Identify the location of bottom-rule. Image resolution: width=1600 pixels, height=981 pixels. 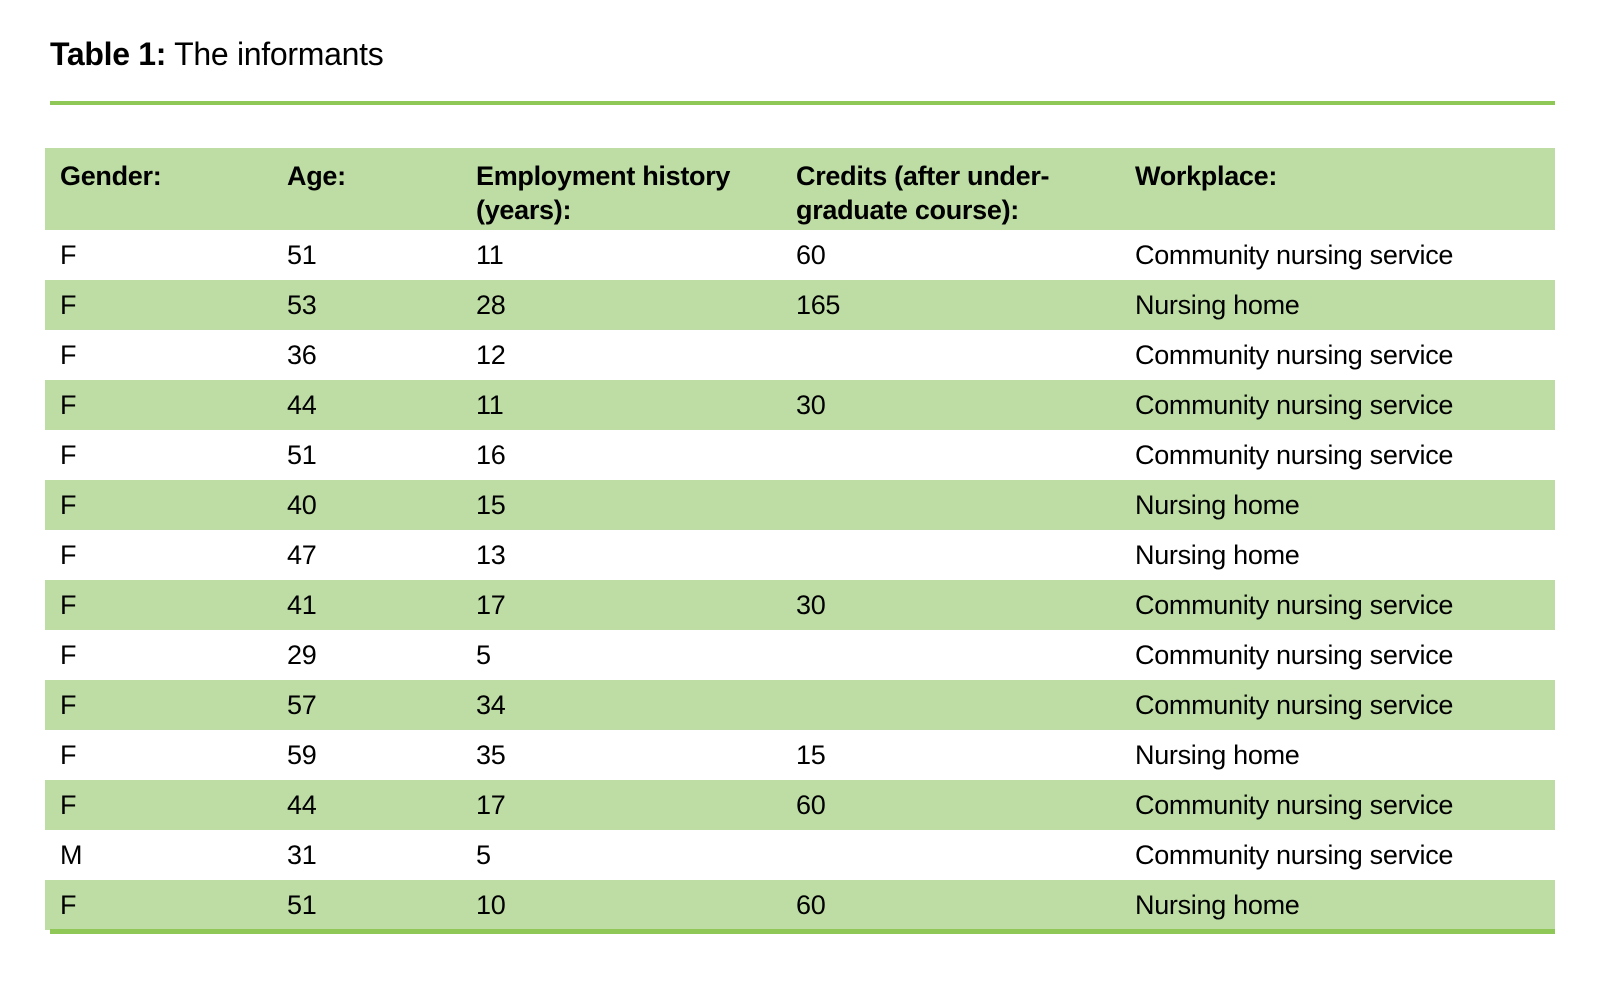
(802, 931).